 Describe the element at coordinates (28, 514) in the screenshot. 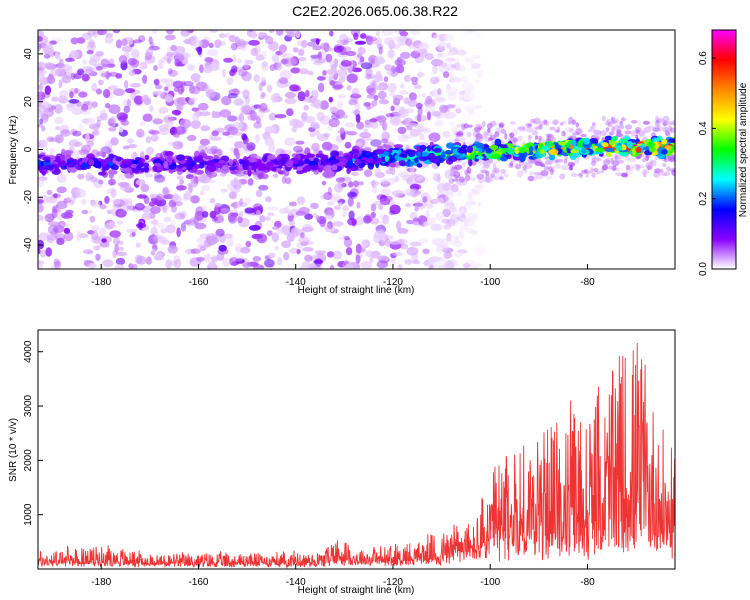

I see `snr-y-tick-label: 1000` at that location.